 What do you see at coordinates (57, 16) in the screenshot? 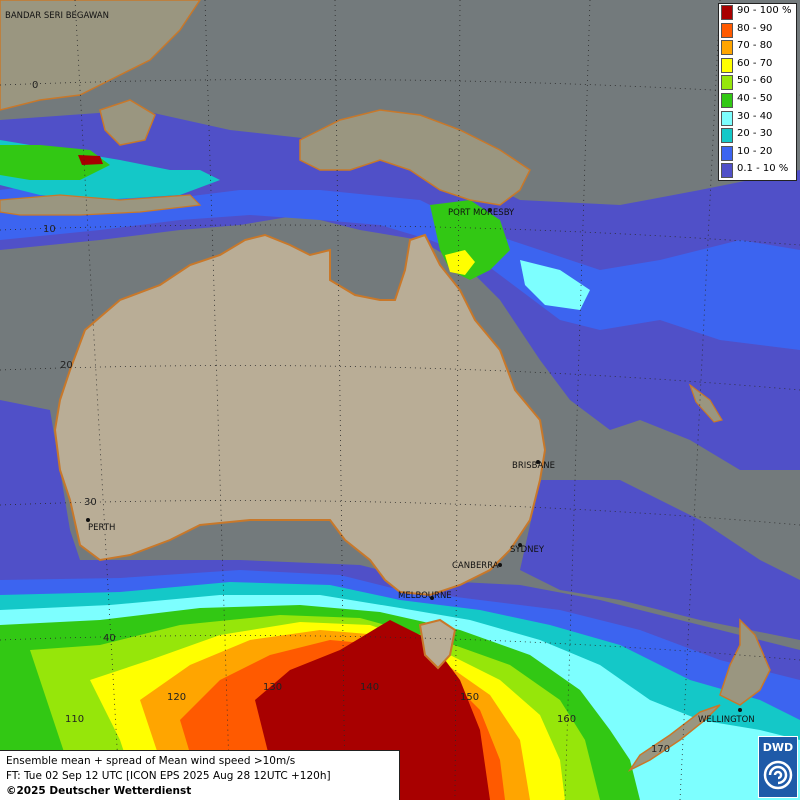
I see `city-label-bandar: BANDAR SERI BEGAWAN` at bounding box center [57, 16].